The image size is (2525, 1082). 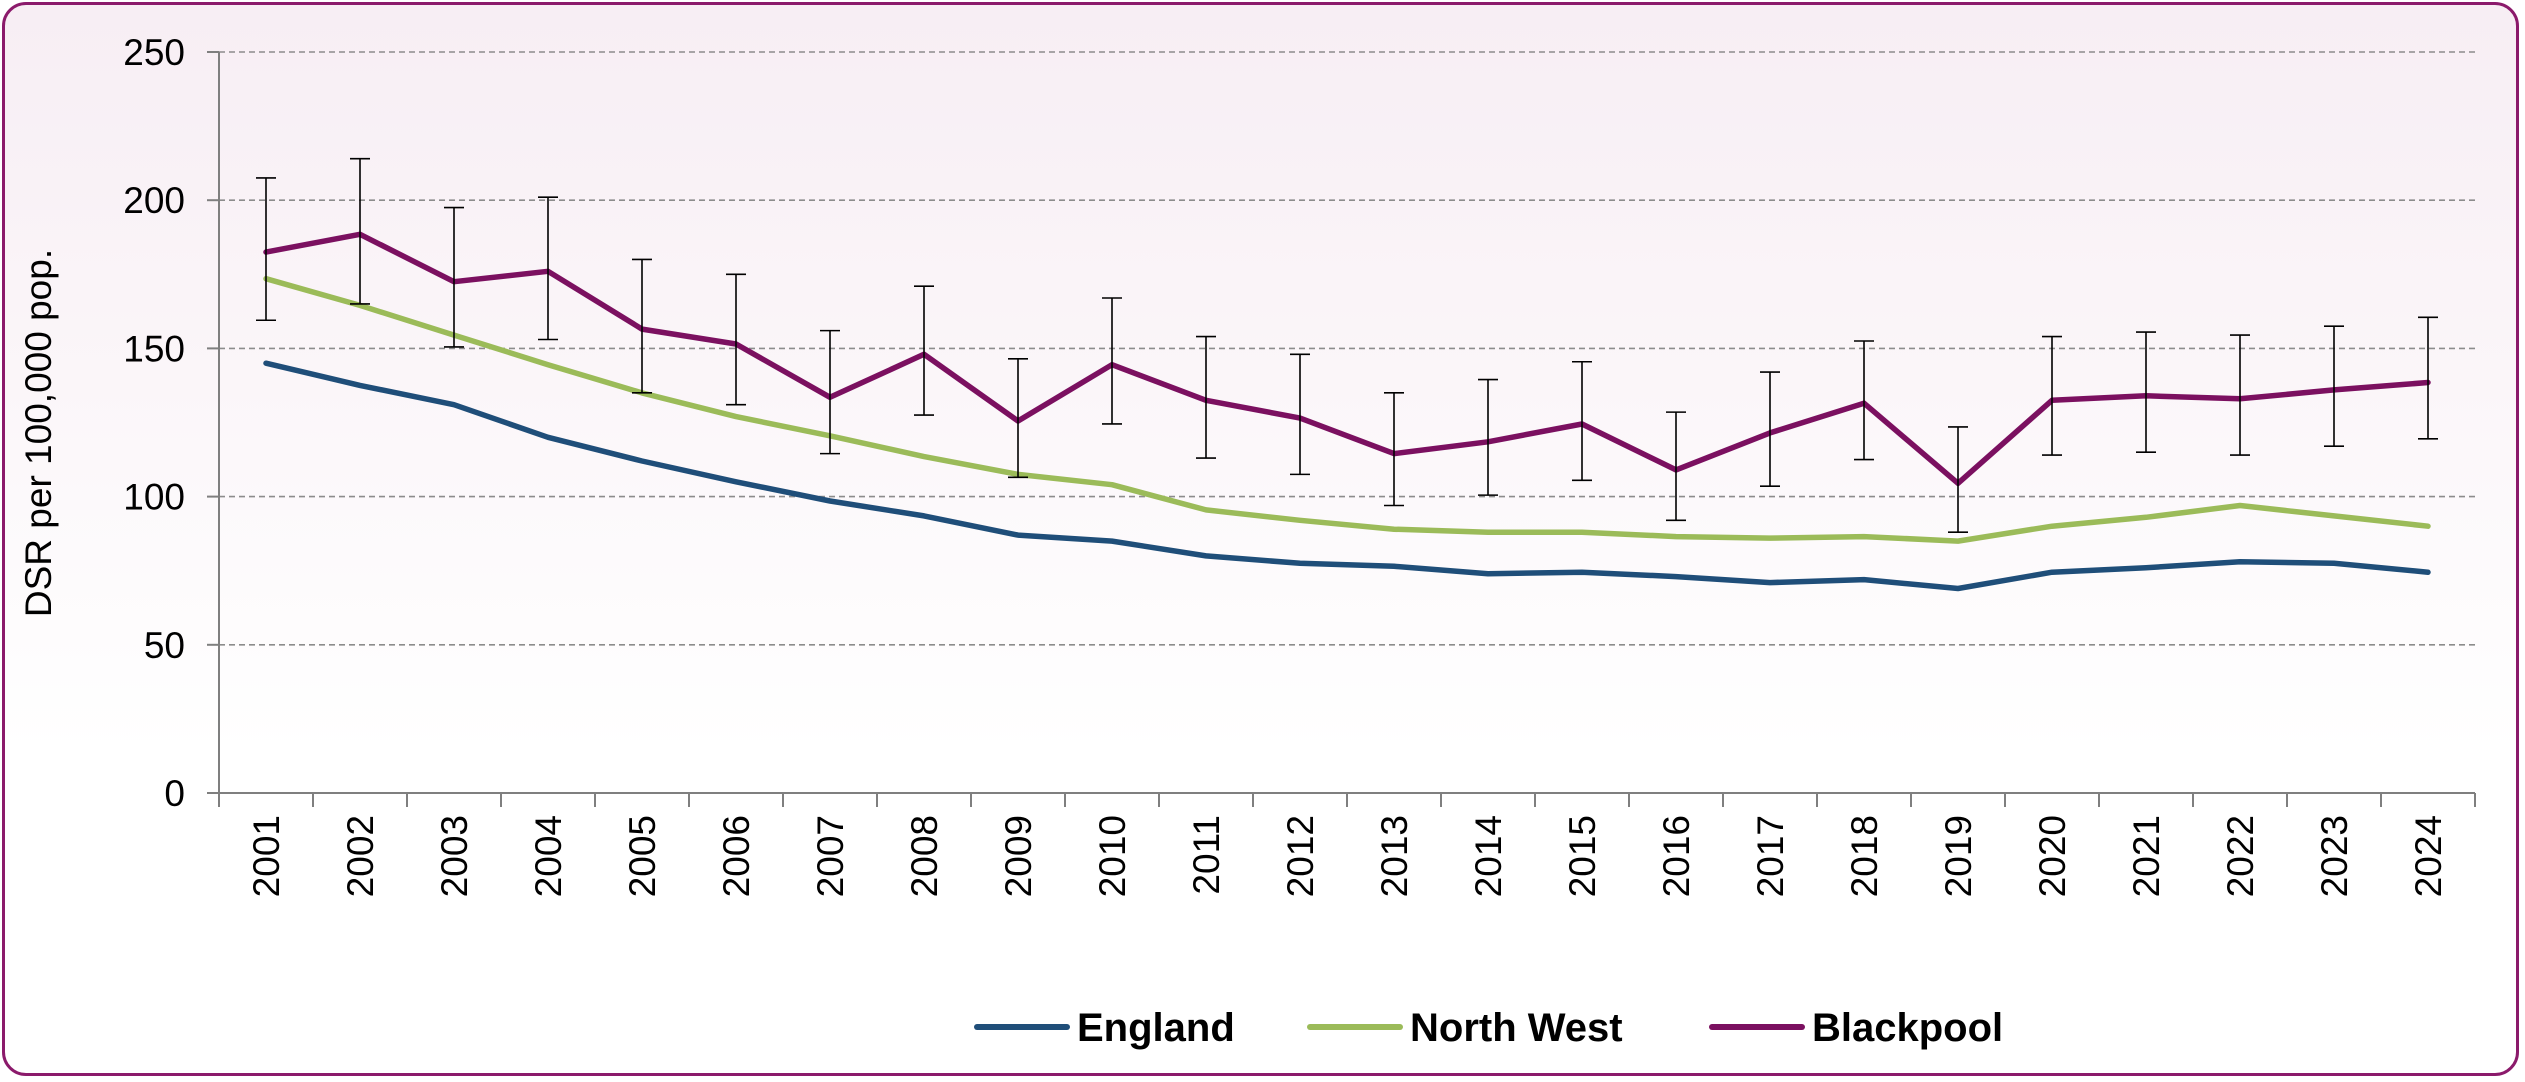 What do you see at coordinates (642, 856) in the screenshot?
I see `x-tick-label: 2005` at bounding box center [642, 856].